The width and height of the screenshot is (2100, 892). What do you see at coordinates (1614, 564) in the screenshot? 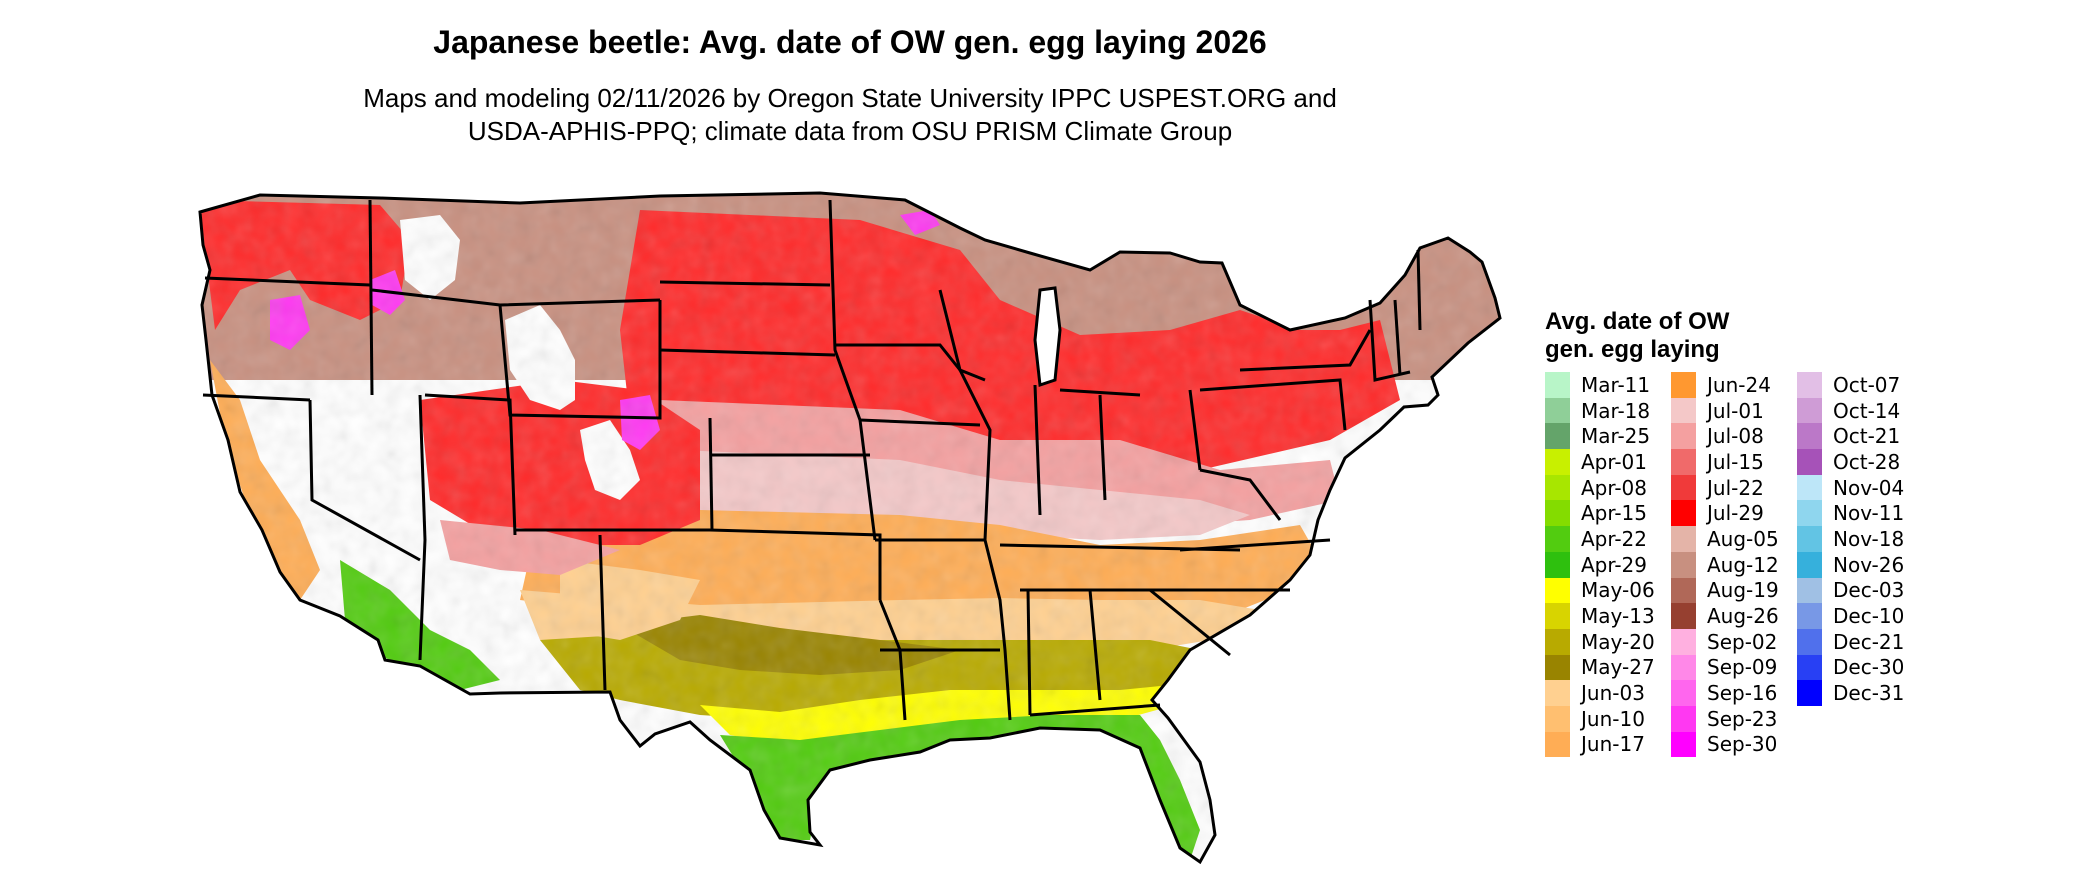
I see `legend-label: Apr-29` at bounding box center [1614, 564].